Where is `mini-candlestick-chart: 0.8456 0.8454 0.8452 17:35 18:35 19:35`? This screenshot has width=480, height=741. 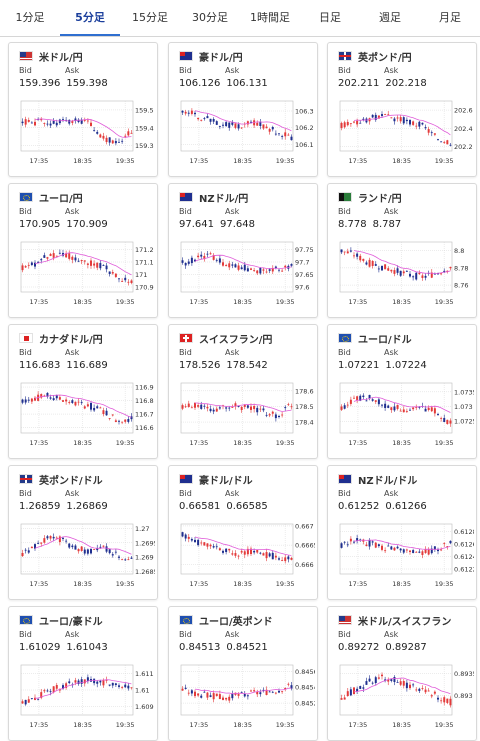
mini-candlestick-chart: 0.8456 0.8454 0.8452 17:35 18:35 19:35 is located at coordinates (245, 697).